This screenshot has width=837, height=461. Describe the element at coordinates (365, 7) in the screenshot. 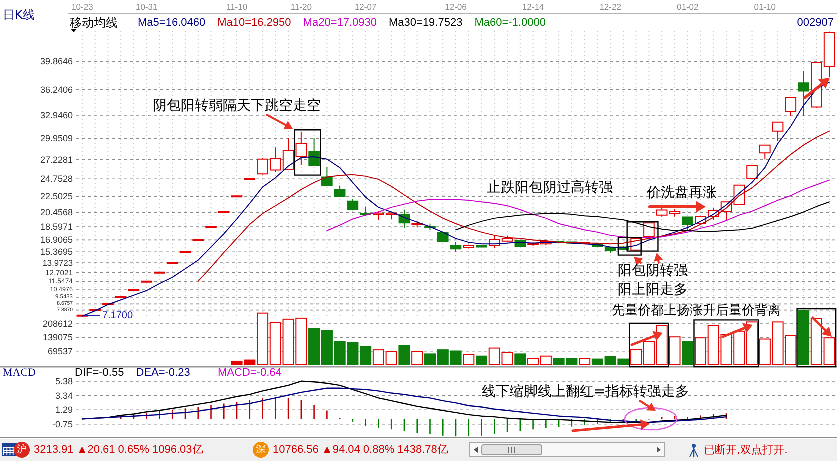

I see `x-tick-label: 12-07` at that location.